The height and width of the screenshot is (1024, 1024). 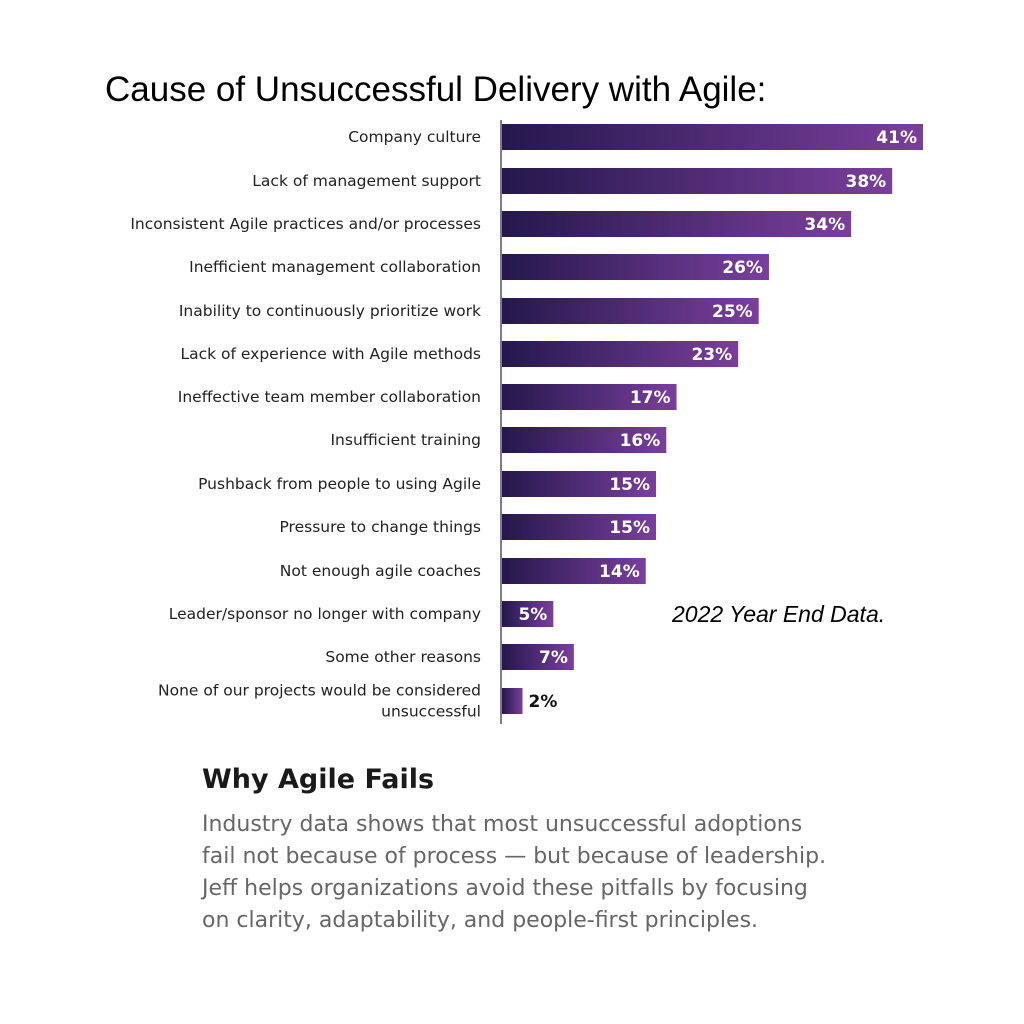 I want to click on data-label: 26%, so click(x=742, y=268).